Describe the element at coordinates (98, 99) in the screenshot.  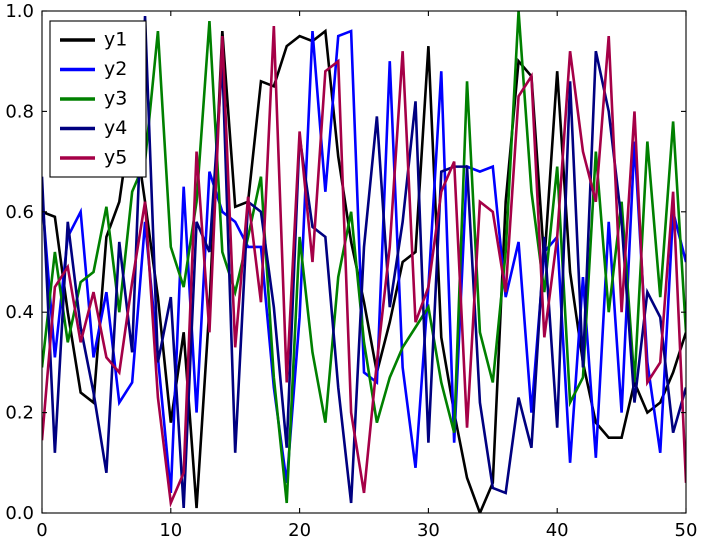
I see `chart-legend: y1 y2 y3 y4 y5` at that location.